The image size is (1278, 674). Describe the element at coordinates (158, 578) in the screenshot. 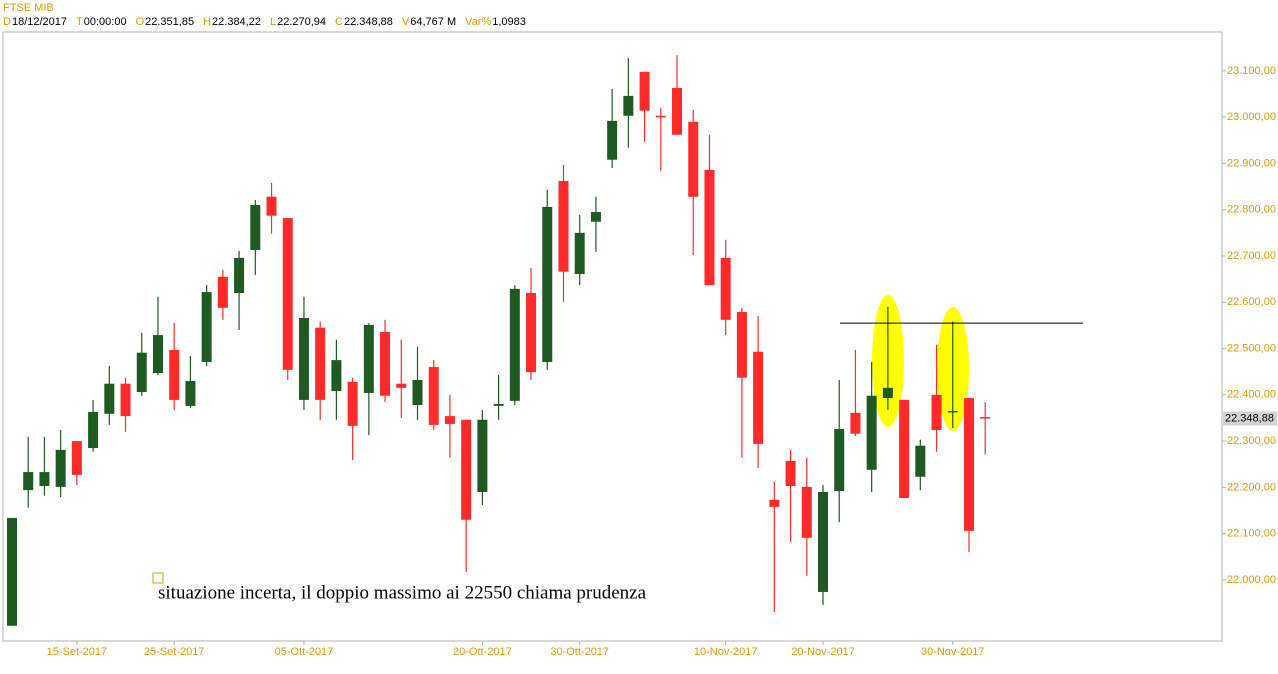

I see `annotation-marker` at that location.